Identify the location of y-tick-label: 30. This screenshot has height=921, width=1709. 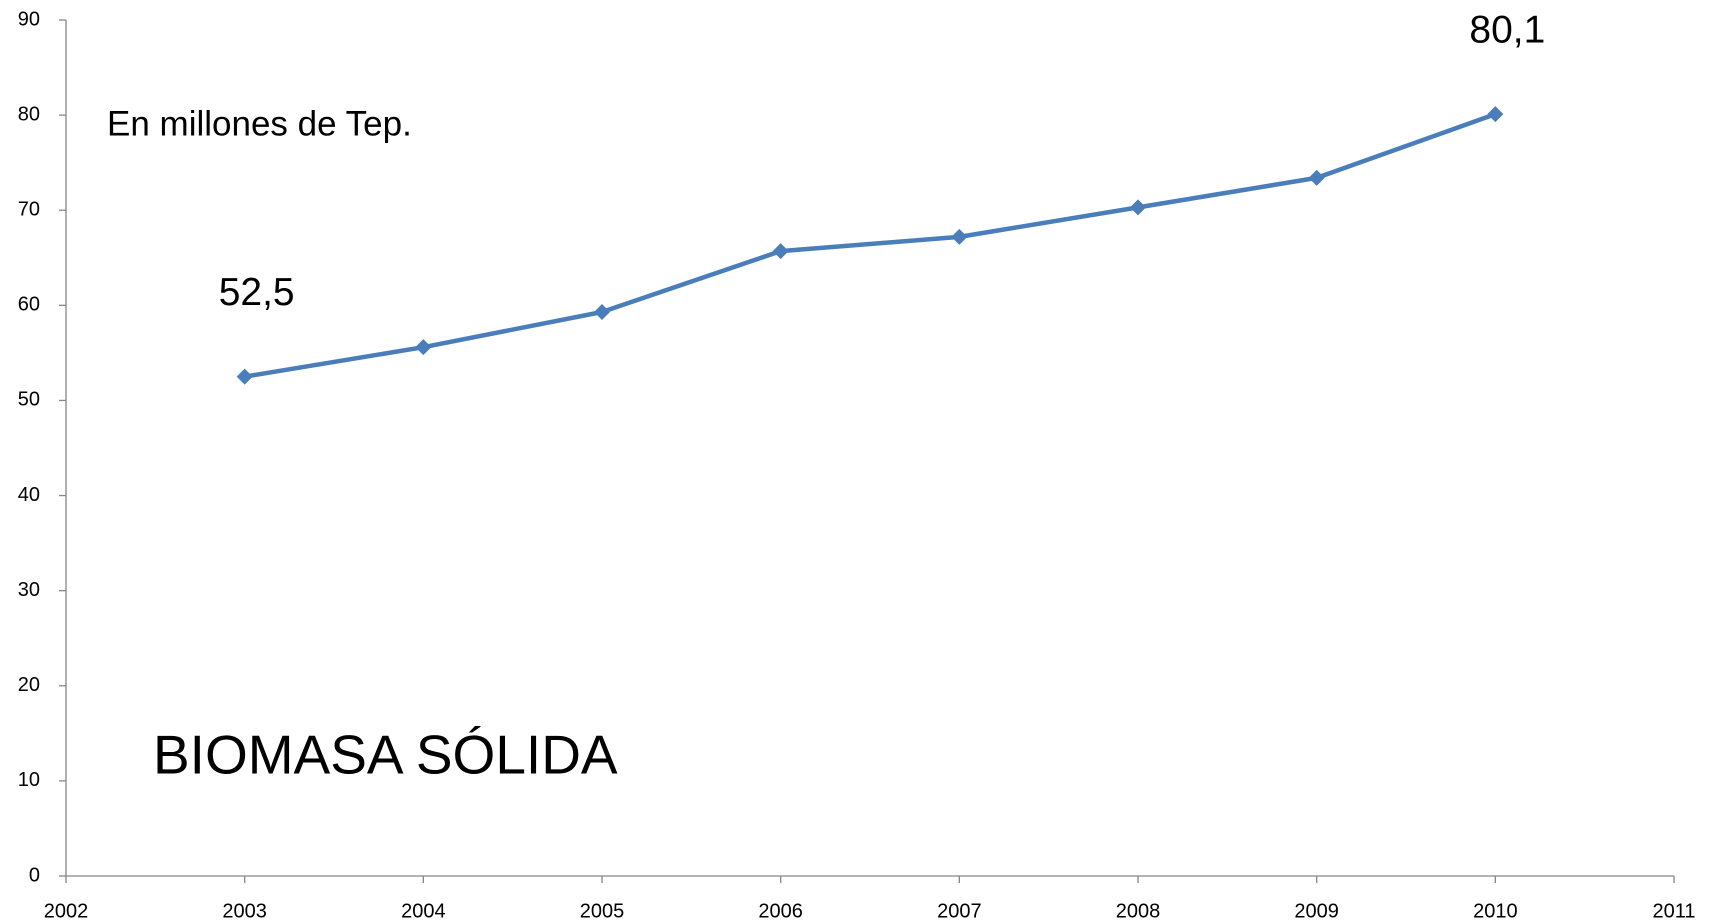
(29, 590).